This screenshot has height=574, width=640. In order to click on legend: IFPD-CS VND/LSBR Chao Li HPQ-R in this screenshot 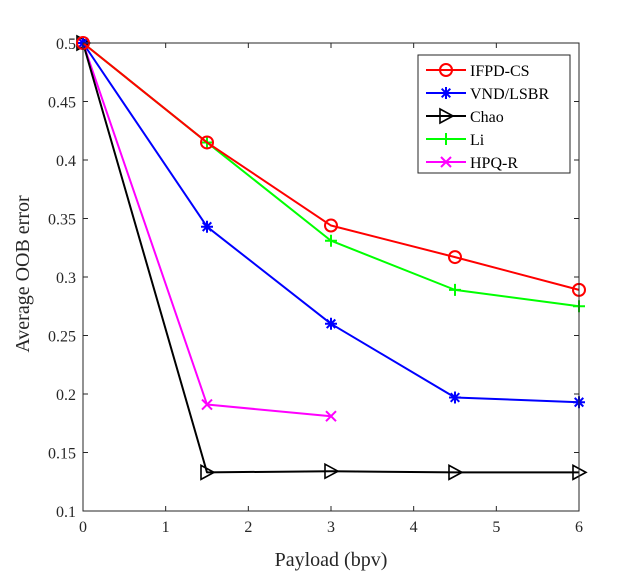, I will do `click(494, 114)`.